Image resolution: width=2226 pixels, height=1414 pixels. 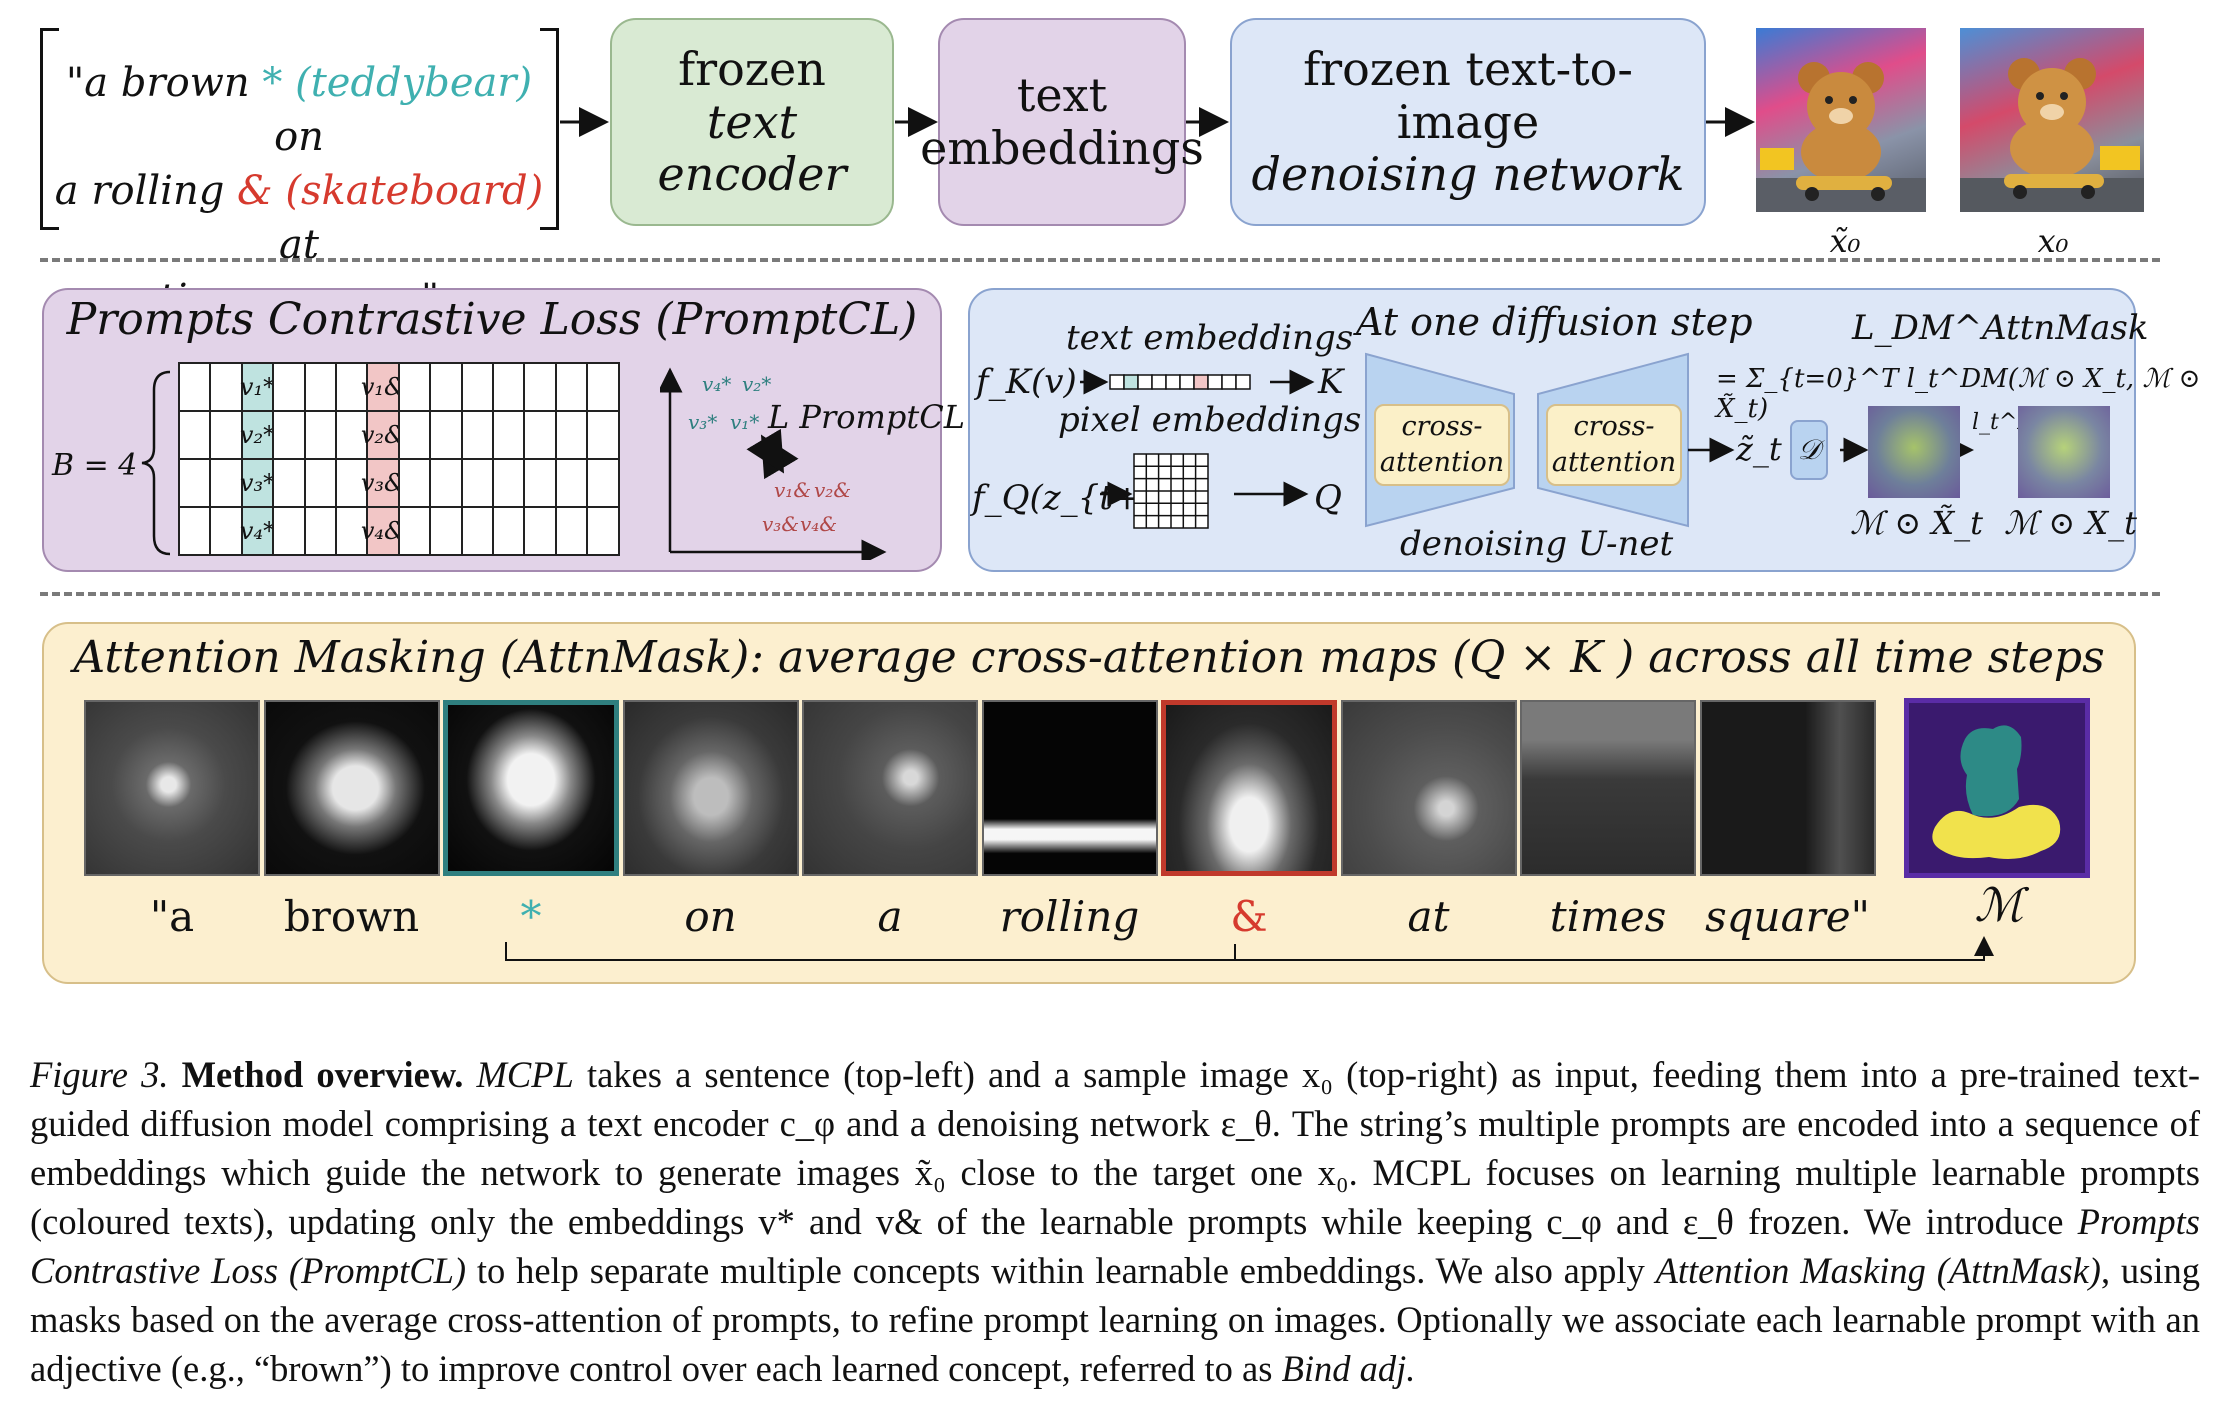 I want to click on decoder-d-box: 𝒟, so click(x=1809, y=450).